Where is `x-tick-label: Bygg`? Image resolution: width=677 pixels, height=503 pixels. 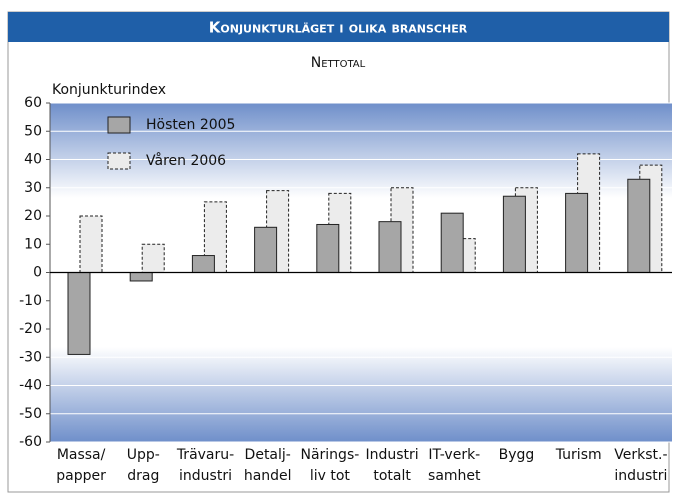
x-tick-label: Bygg is located at coordinates (517, 455).